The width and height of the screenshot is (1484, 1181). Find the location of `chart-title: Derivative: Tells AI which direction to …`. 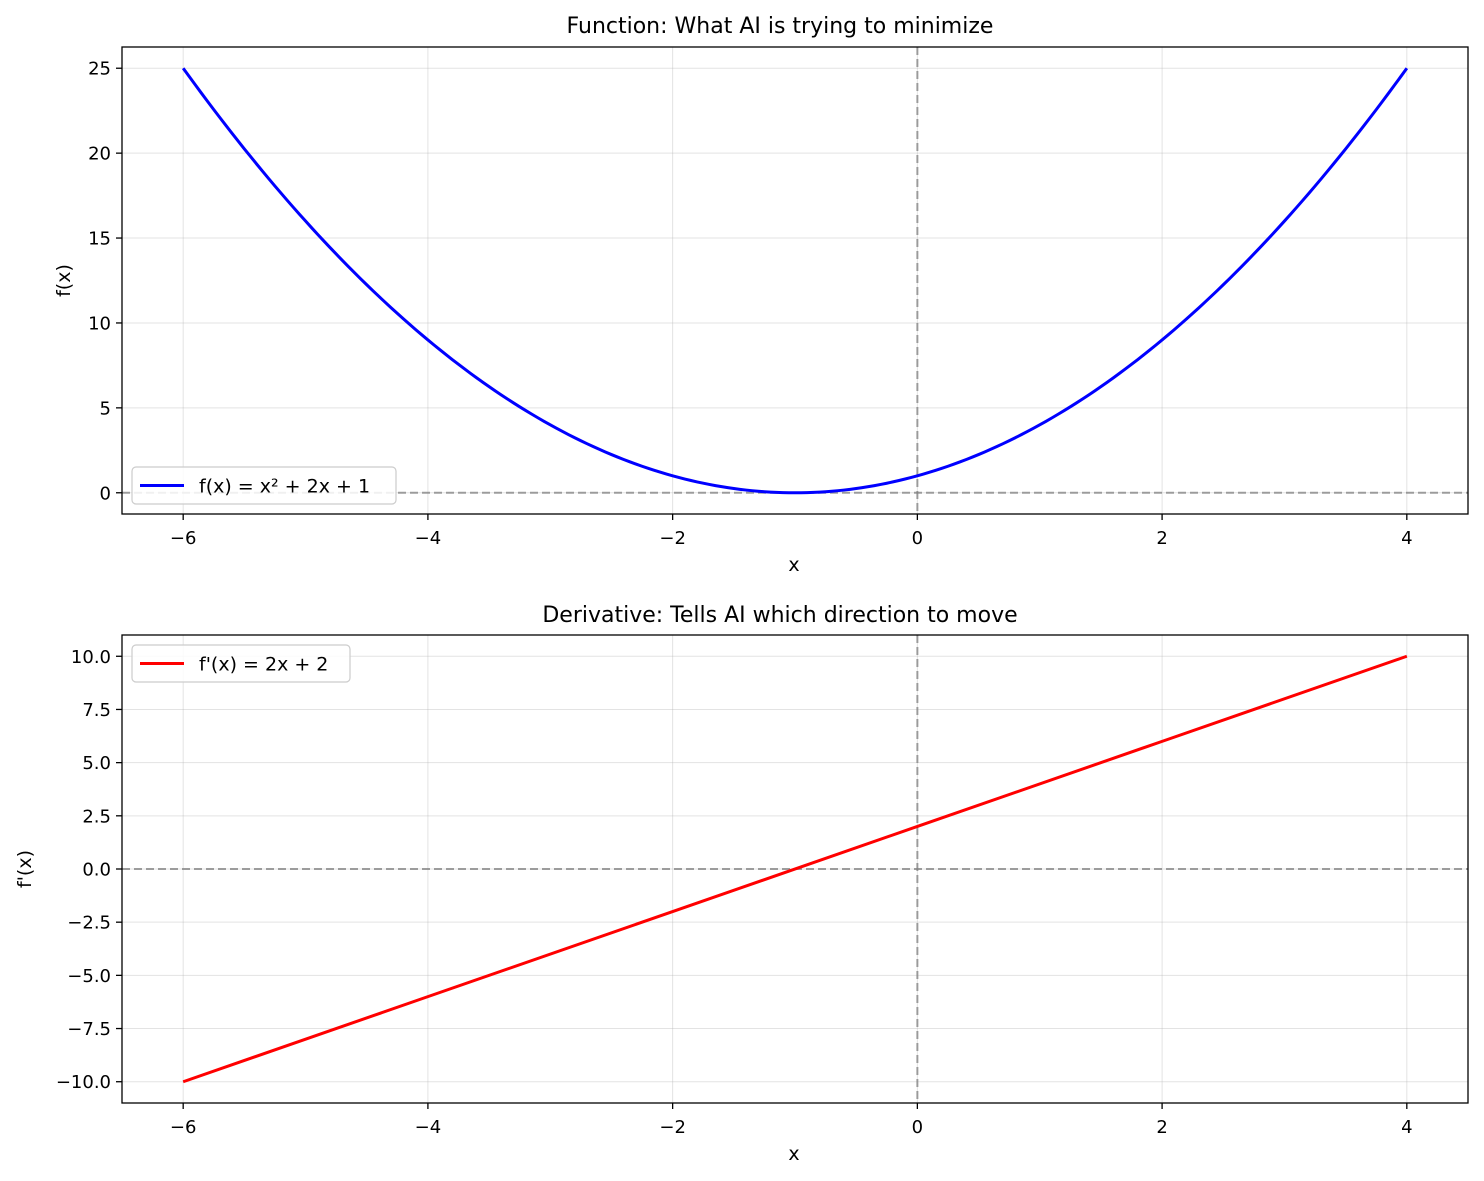

chart-title: Derivative: Tells AI which direction to … is located at coordinates (779, 615).